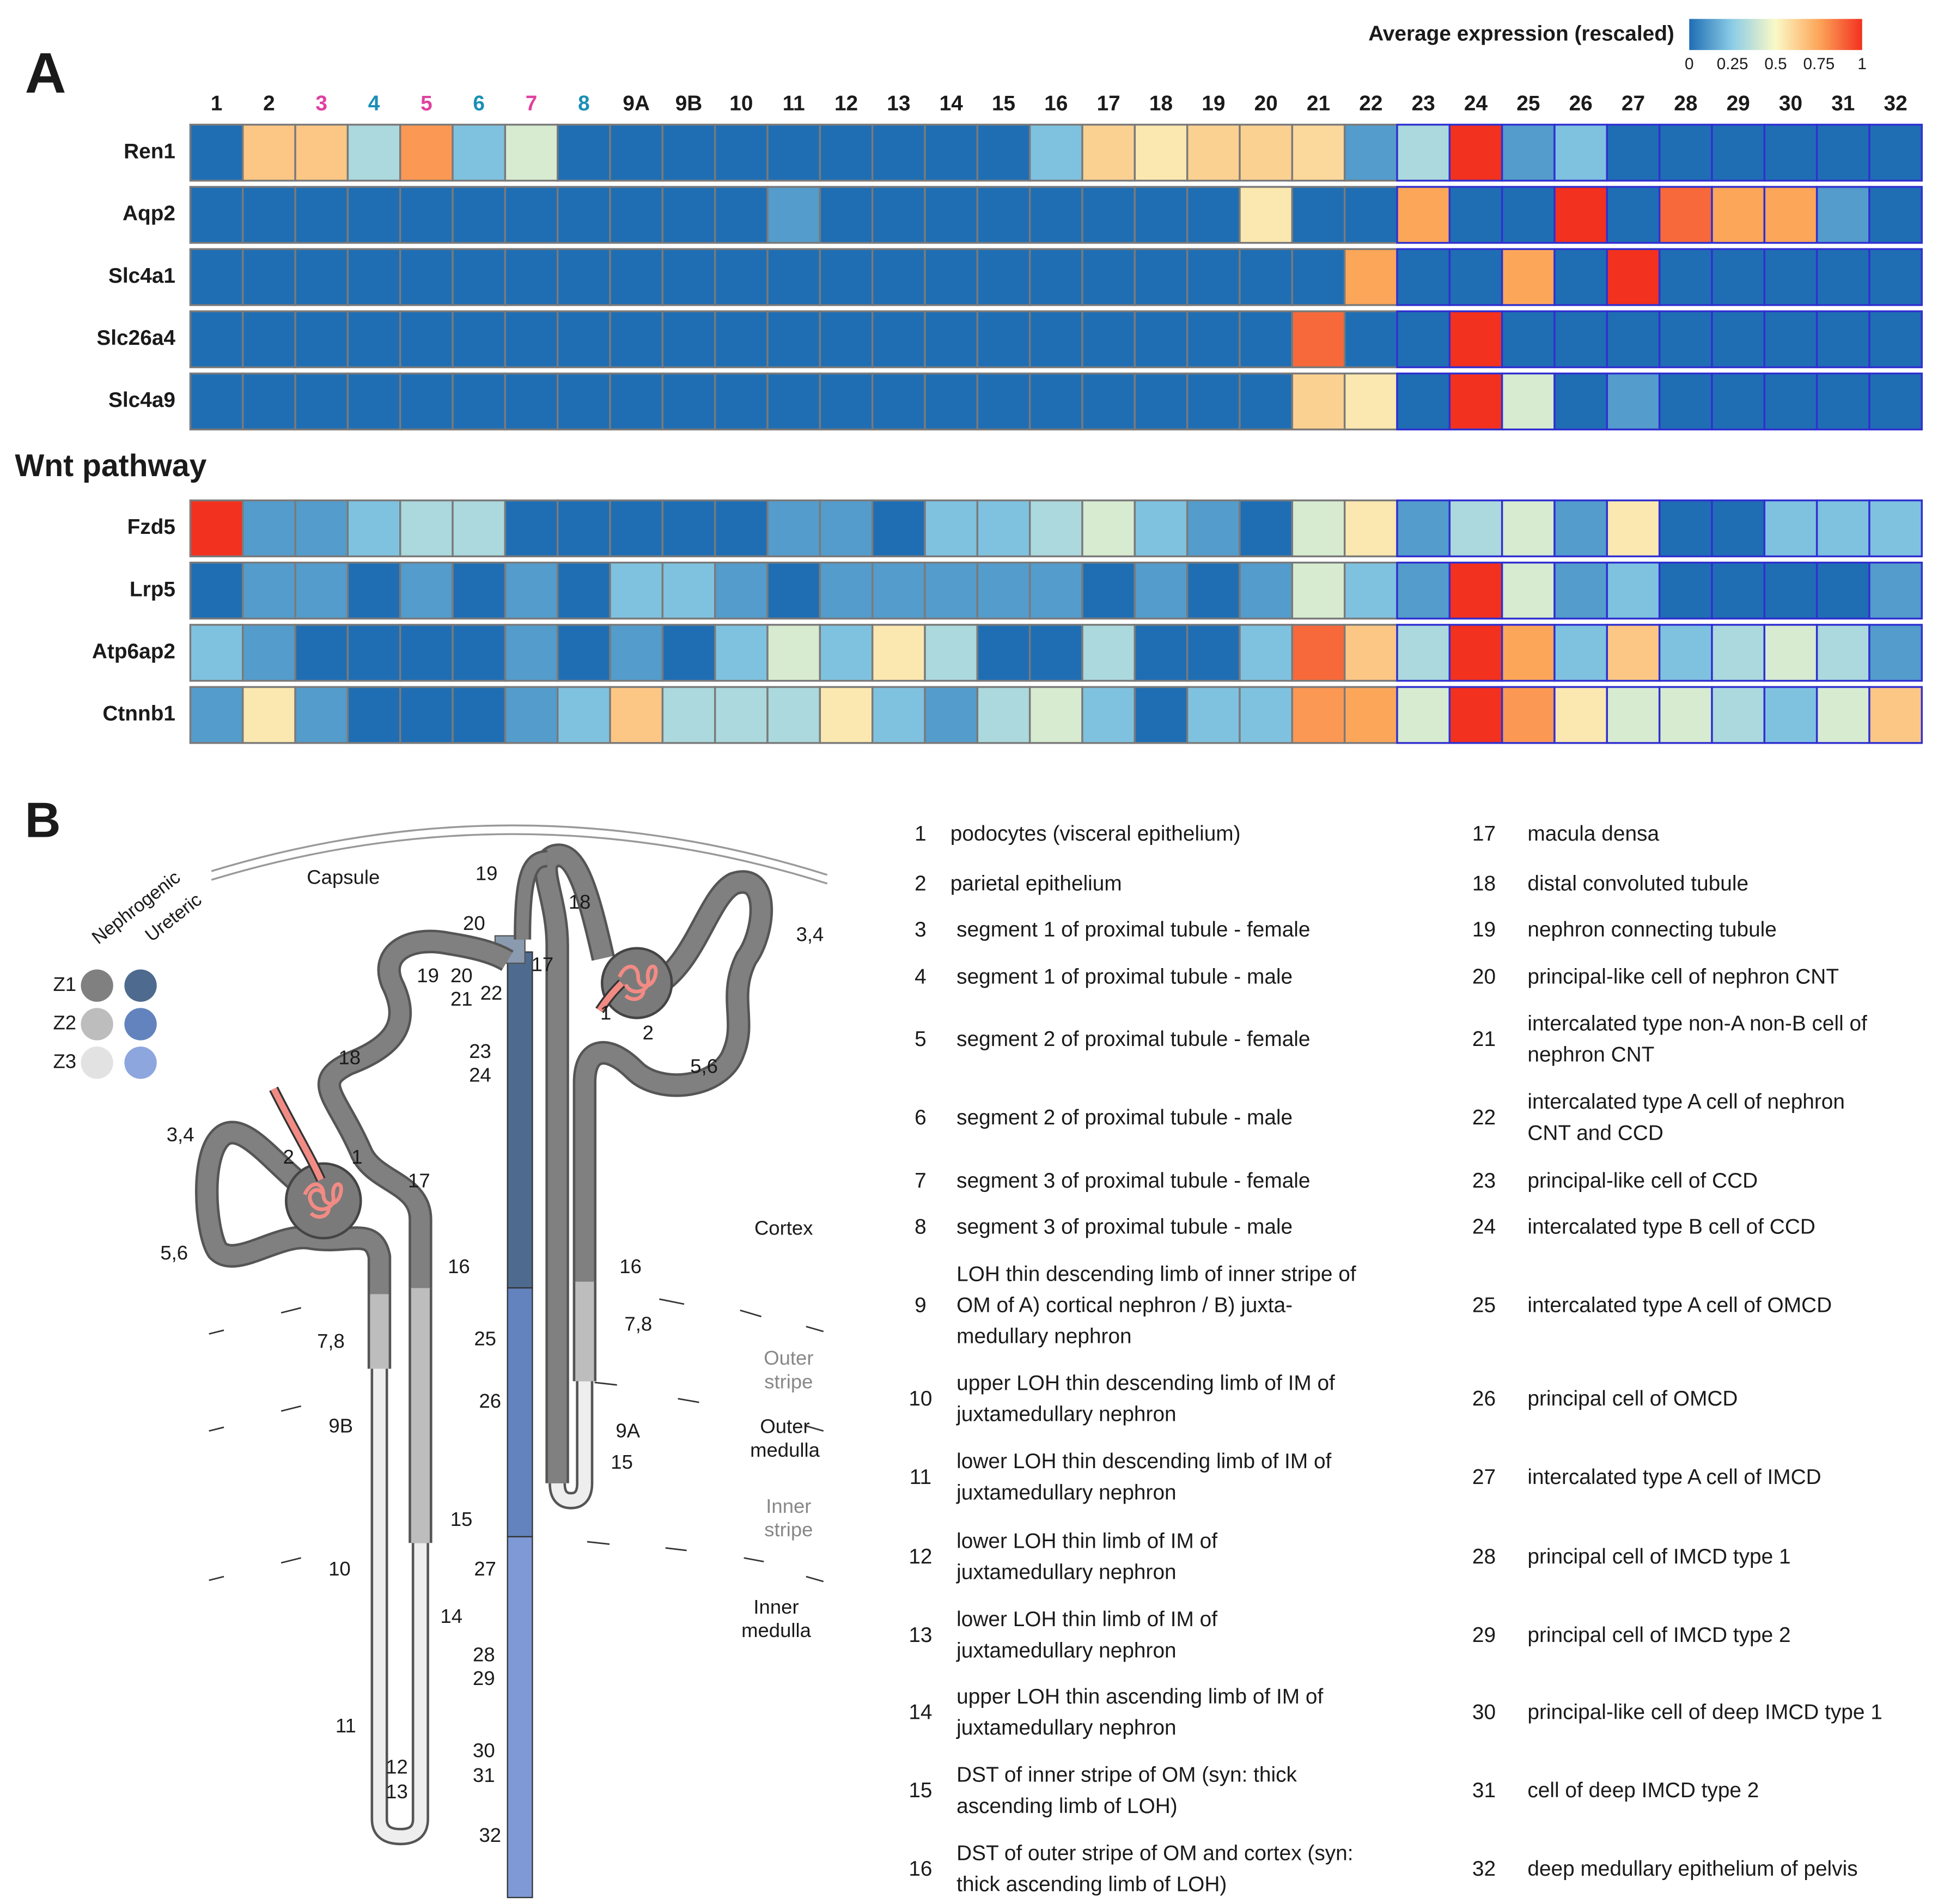 This screenshot has height=1904, width=1938. Describe the element at coordinates (97, 985) in the screenshot. I see `zone-swatch` at that location.